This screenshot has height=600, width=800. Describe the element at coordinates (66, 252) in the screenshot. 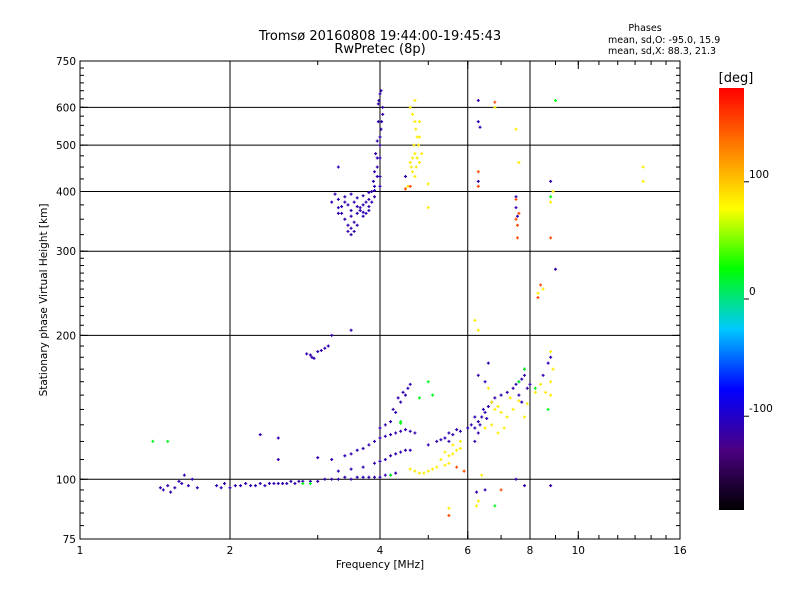

I see `y-tick-label: 300` at that location.